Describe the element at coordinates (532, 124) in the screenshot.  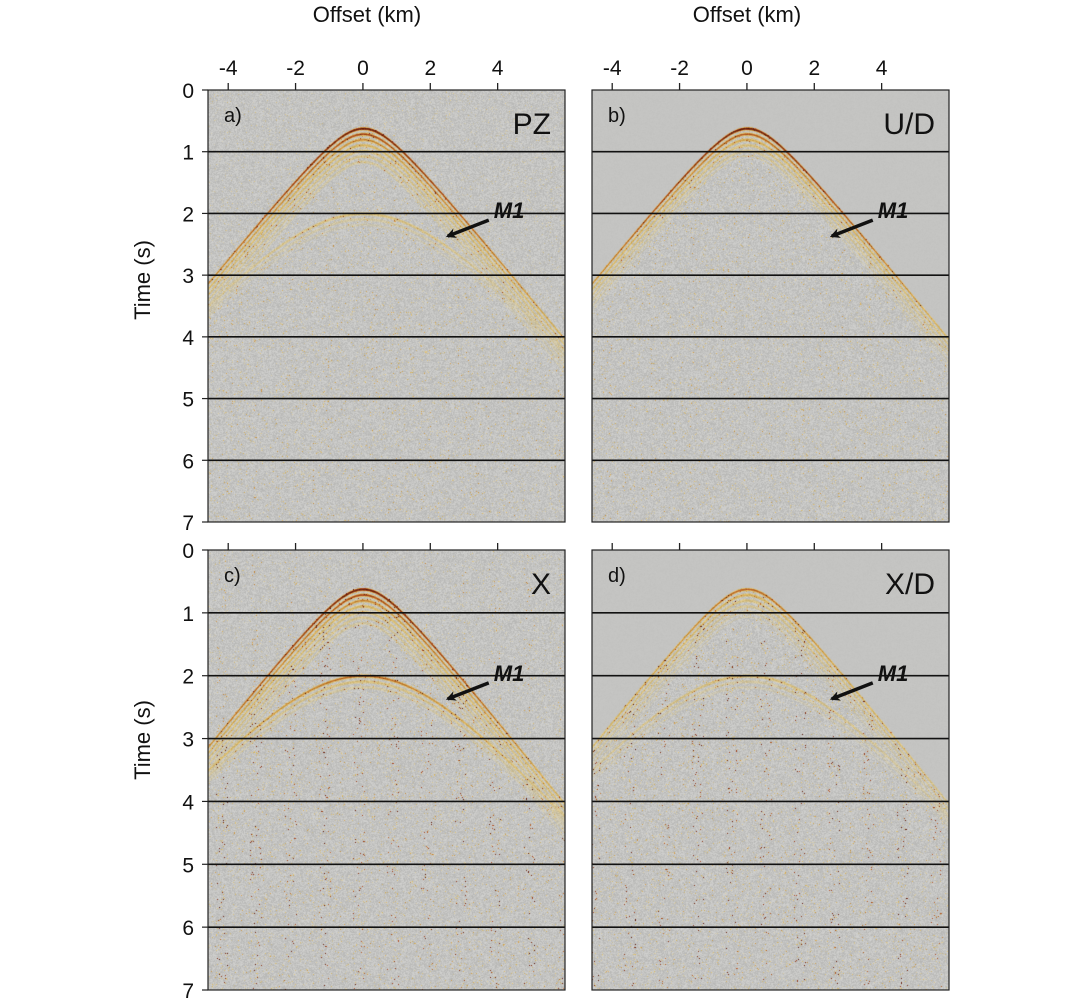
I see `component-label: PZ` at that location.